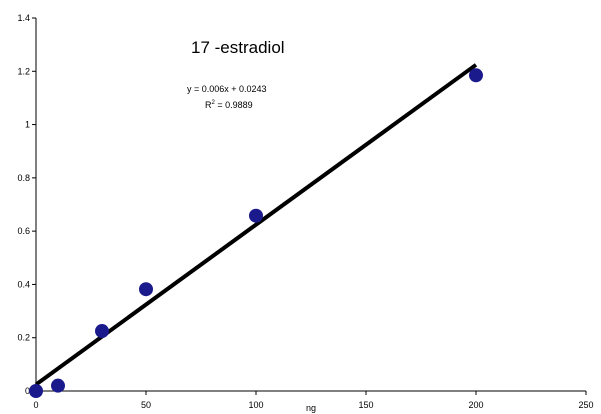 Image resolution: width=601 pixels, height=414 pixels. Describe the element at coordinates (585, 405) in the screenshot. I see `x-tick-label: 250` at that location.